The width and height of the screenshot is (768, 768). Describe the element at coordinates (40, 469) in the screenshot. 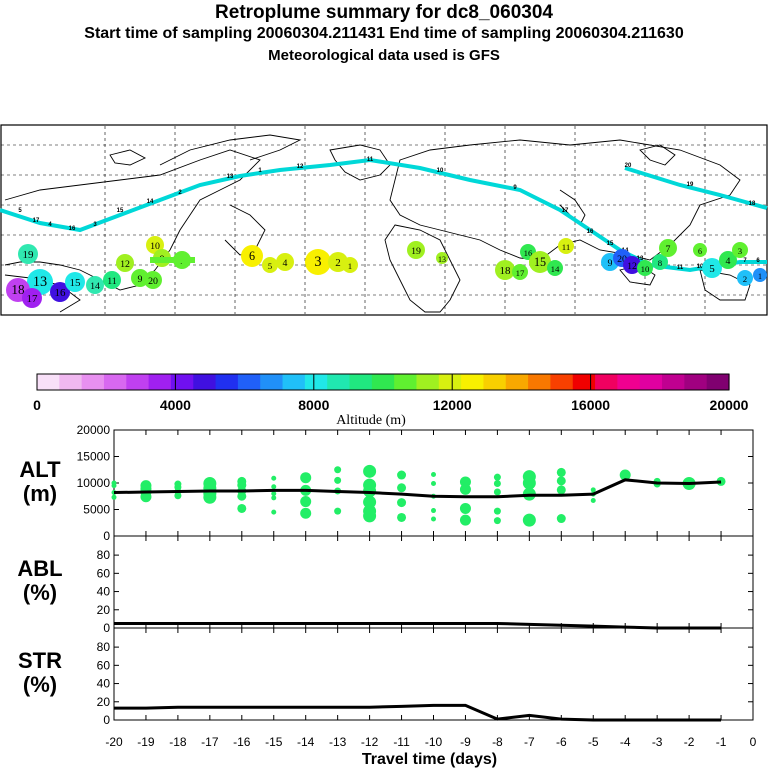

I see `panel-ylabel: ALT` at that location.